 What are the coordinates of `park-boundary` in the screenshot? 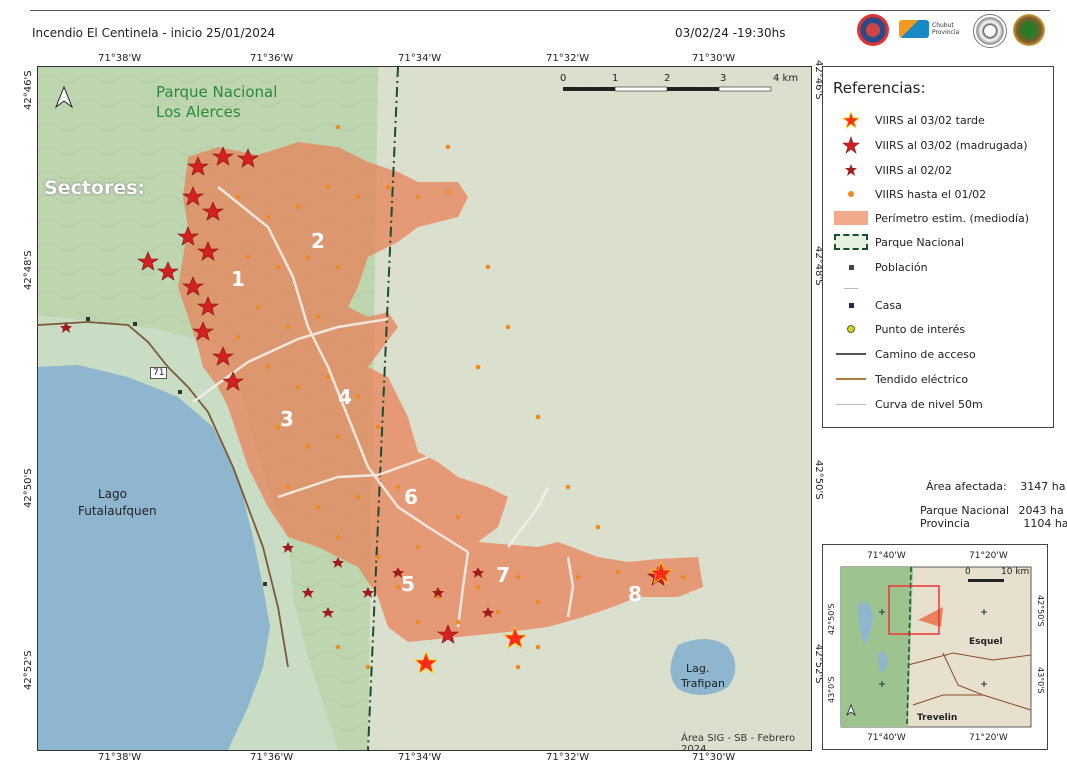 It's located at (383, 408).